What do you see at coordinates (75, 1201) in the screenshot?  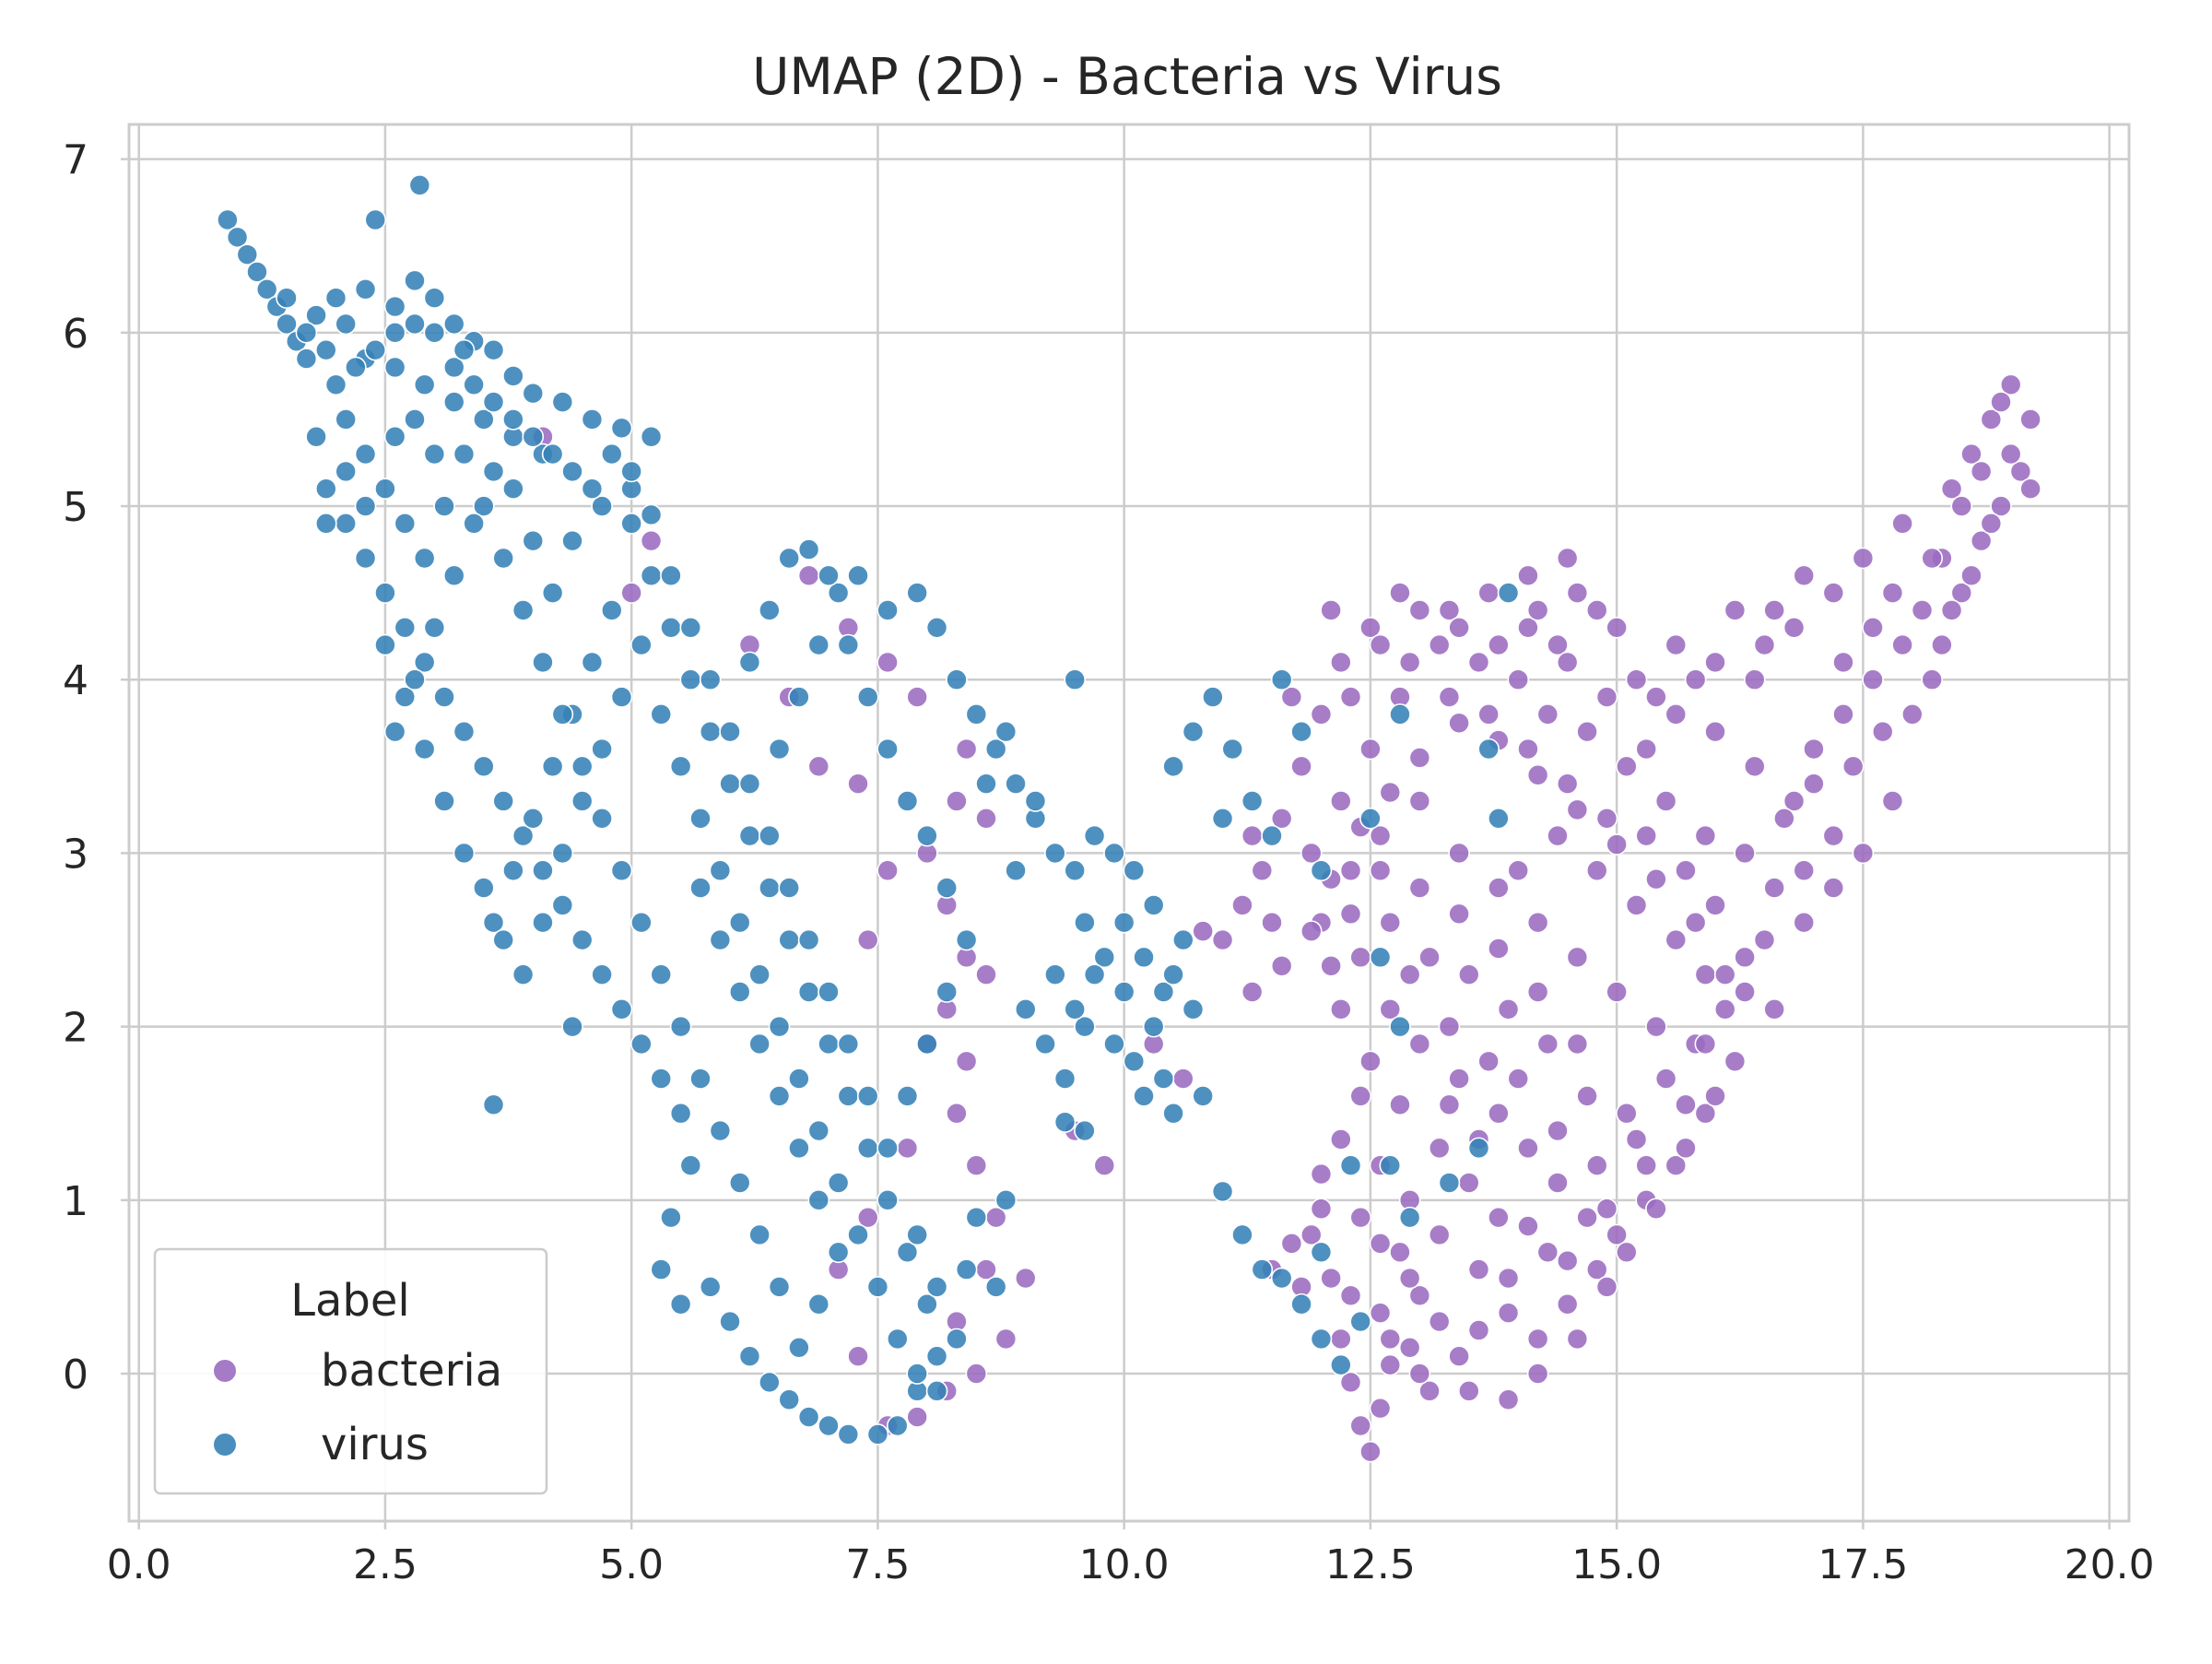 I see `y-tick-label: 1` at bounding box center [75, 1201].